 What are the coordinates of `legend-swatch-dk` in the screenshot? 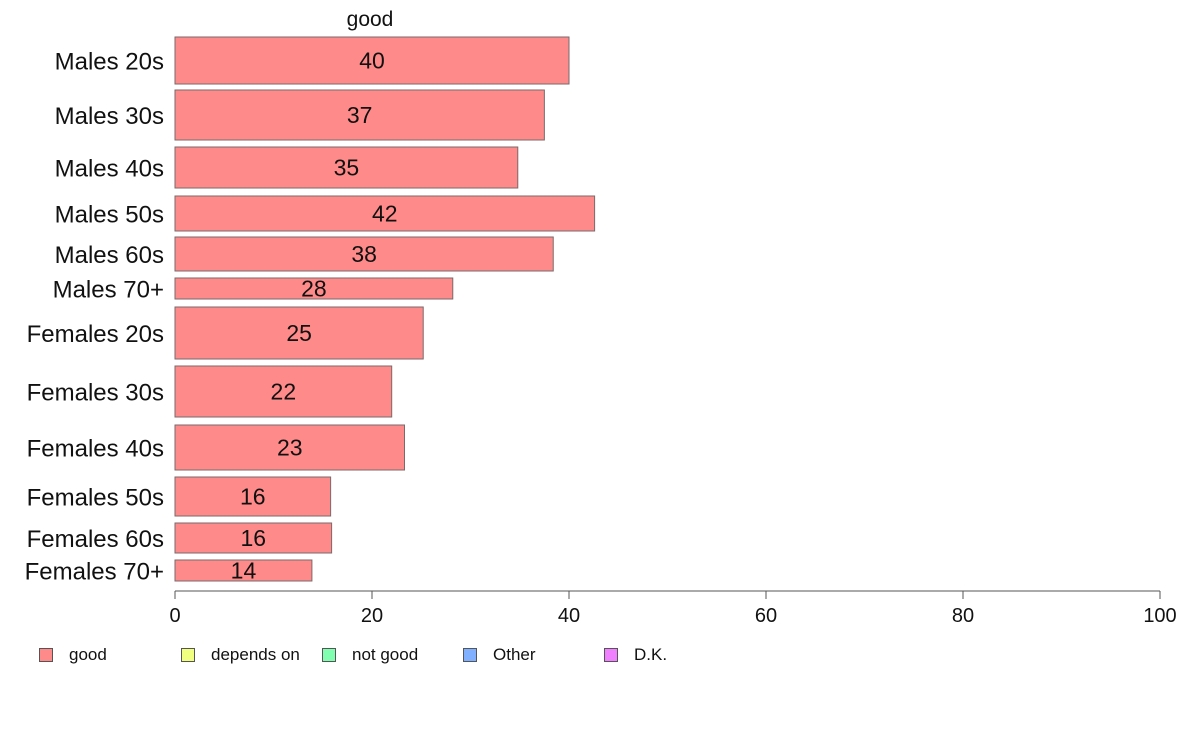 It's located at (611, 655).